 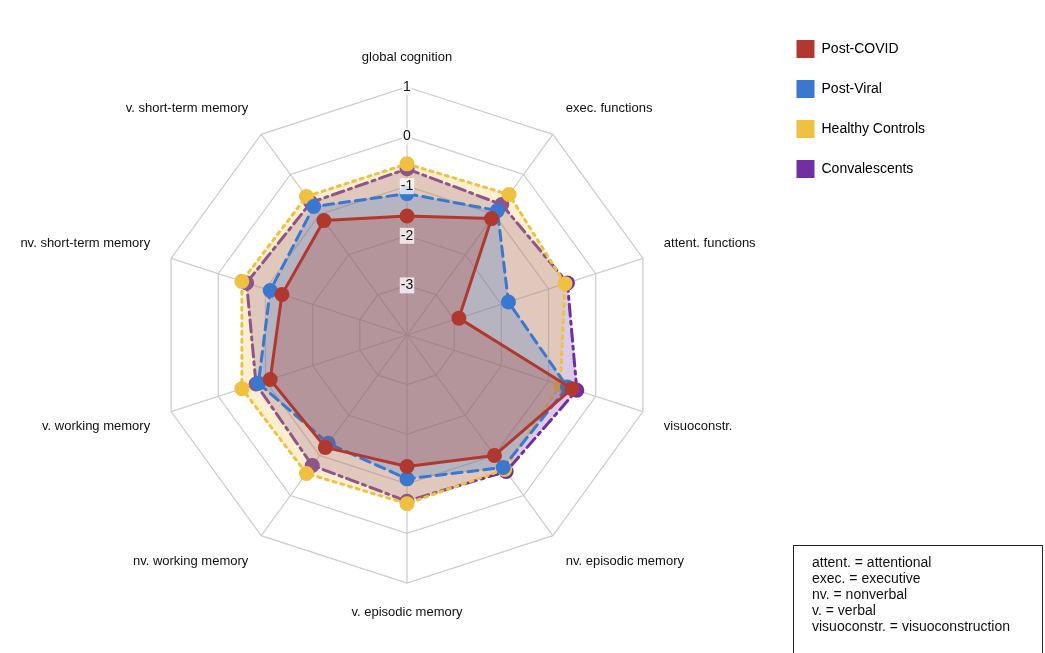 What do you see at coordinates (407, 185) in the screenshot?
I see `y-tick-label: -1` at bounding box center [407, 185].